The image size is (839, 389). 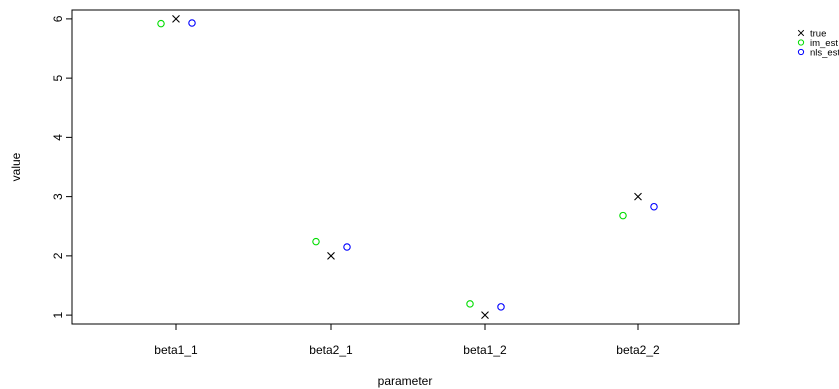 What do you see at coordinates (801, 42) in the screenshot?
I see `legend-swatch-im_est` at bounding box center [801, 42].